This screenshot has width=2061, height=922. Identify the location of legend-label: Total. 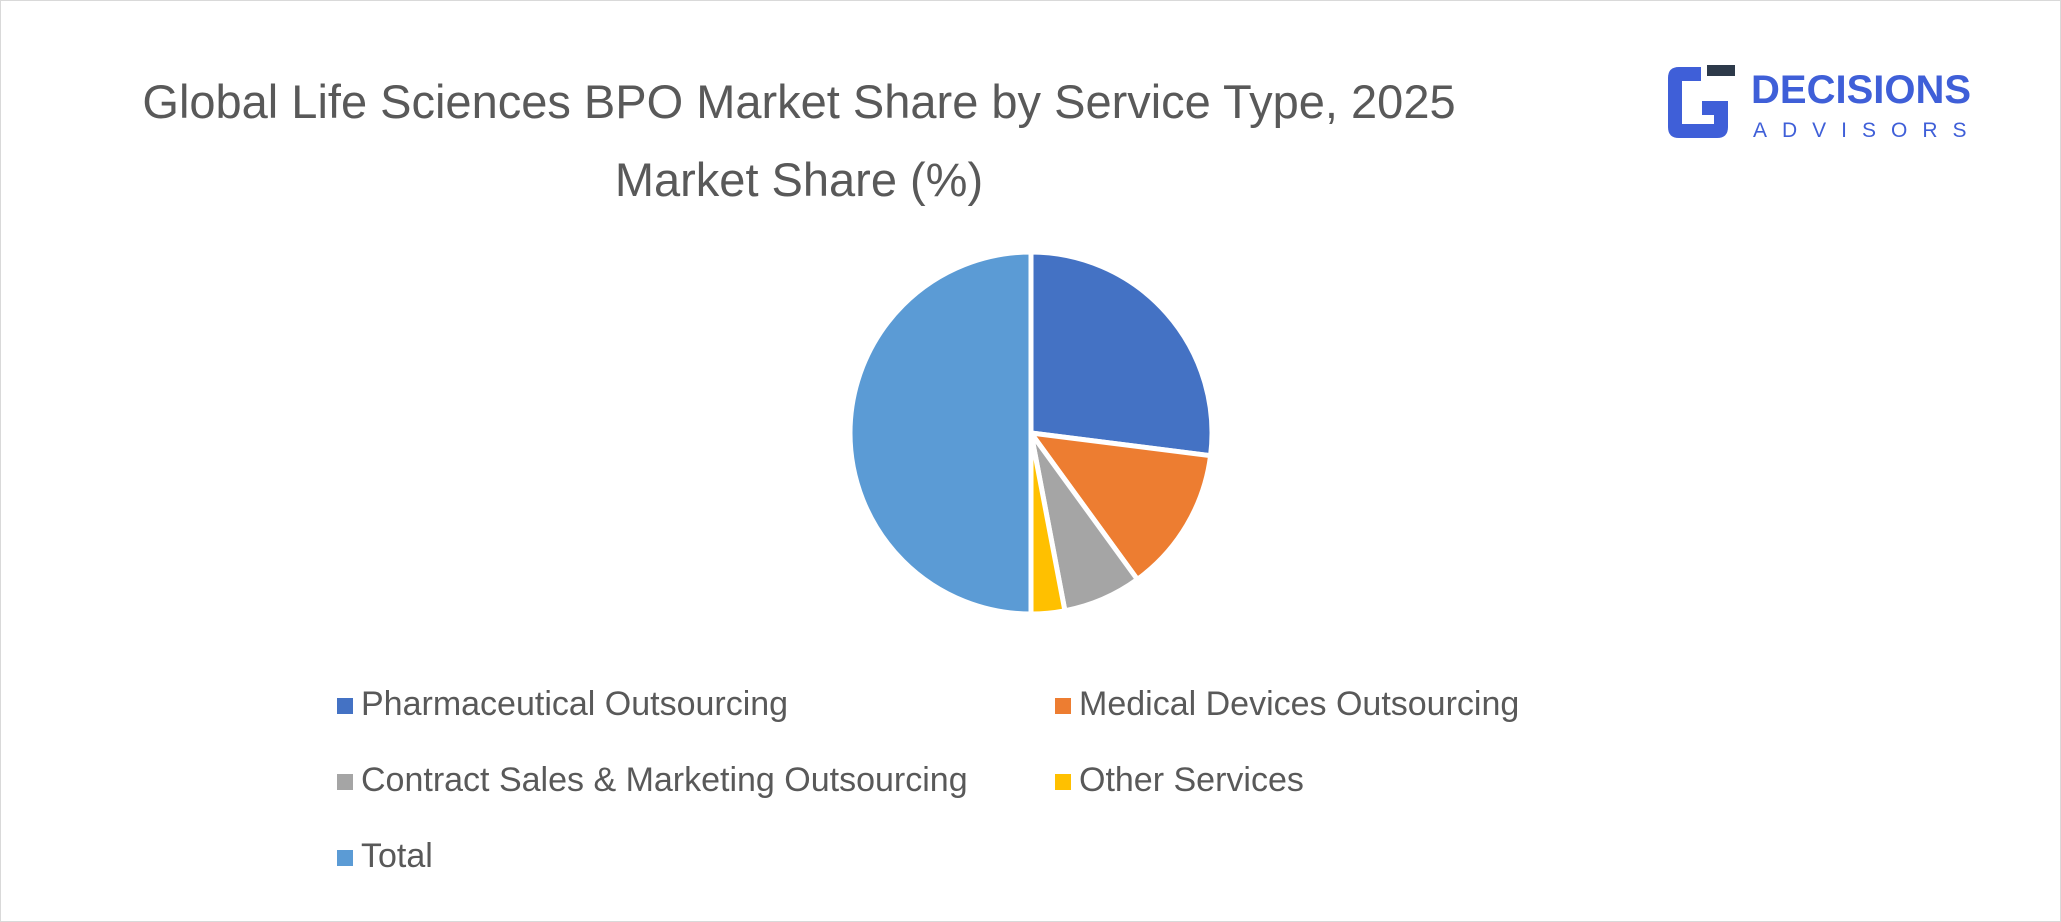
(397, 856).